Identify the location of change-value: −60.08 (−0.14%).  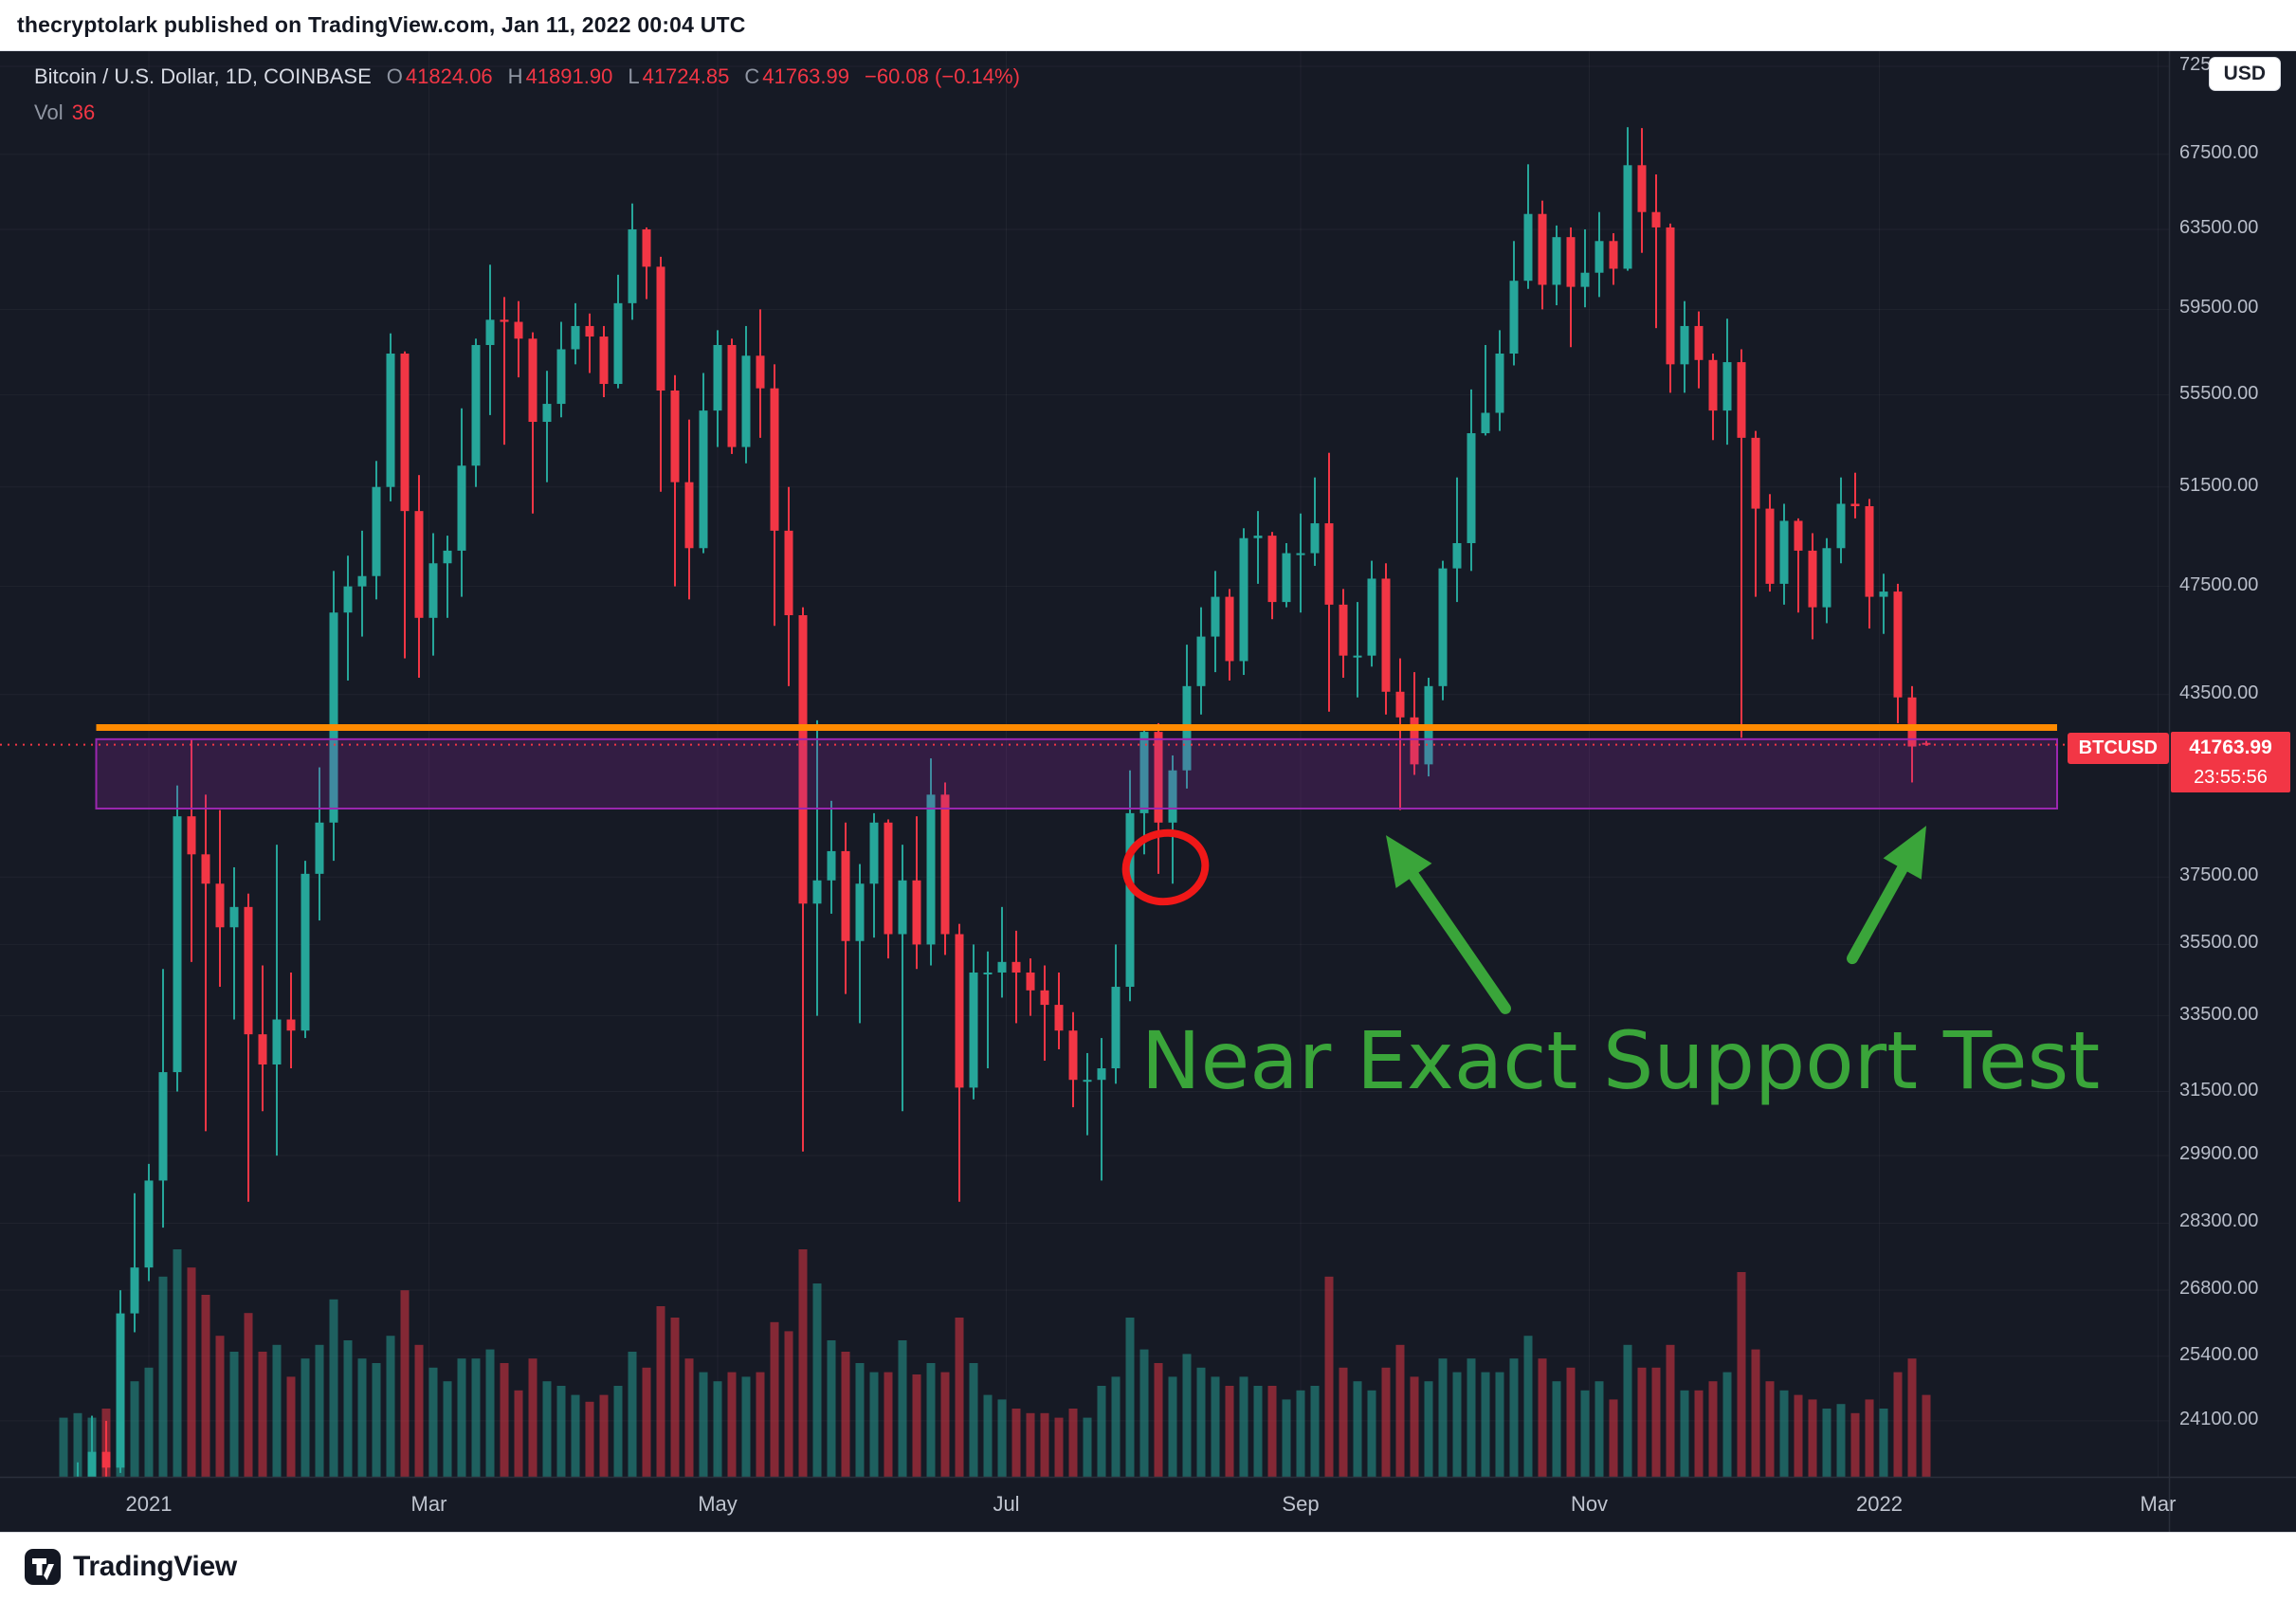
(942, 76).